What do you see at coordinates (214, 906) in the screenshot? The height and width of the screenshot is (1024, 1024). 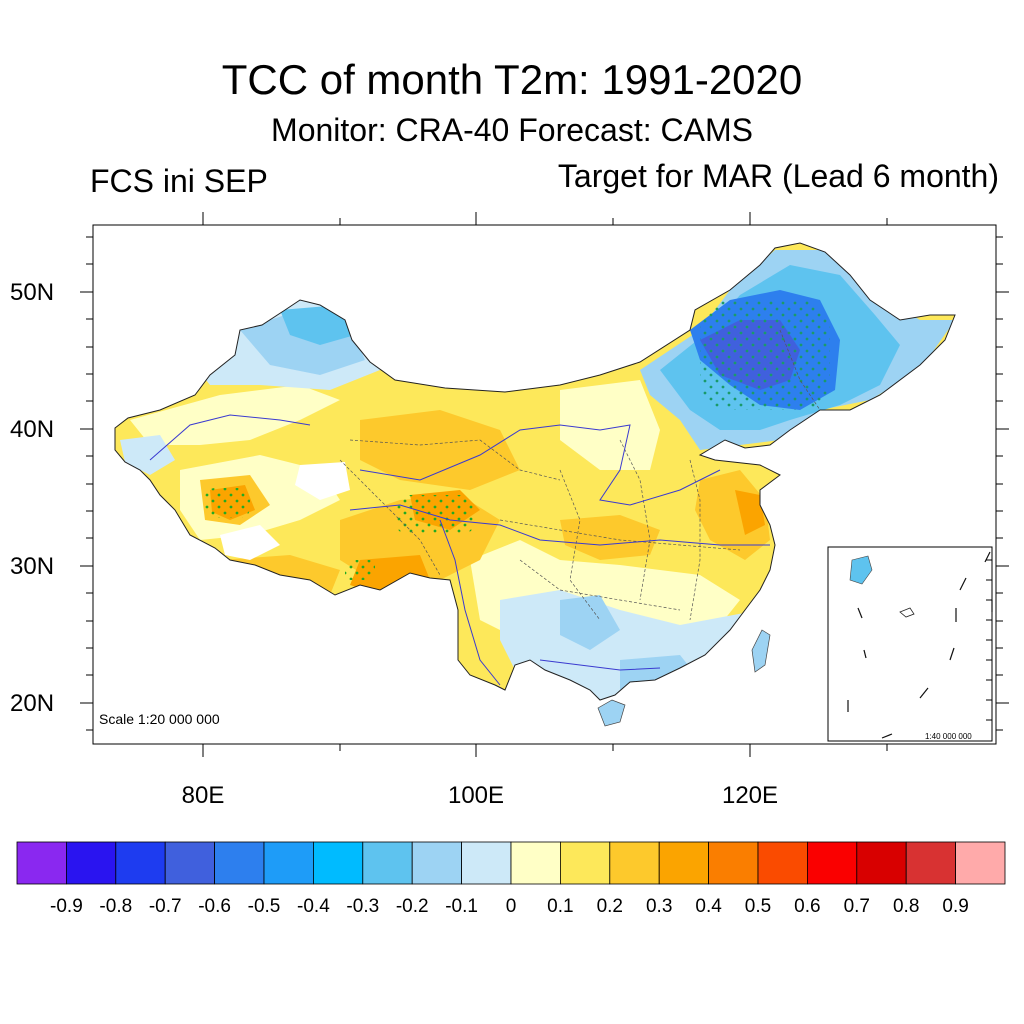 I see `colorbar-tick-label: -0.6` at bounding box center [214, 906].